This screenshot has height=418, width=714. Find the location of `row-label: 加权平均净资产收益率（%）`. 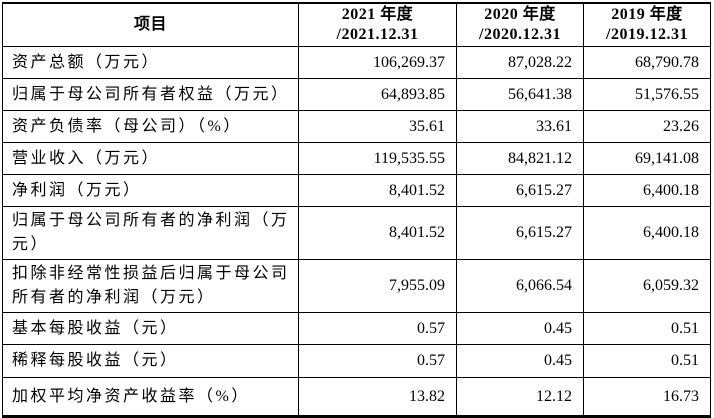

row-label: 加权平均净资产收益率（%） is located at coordinates (150, 397).